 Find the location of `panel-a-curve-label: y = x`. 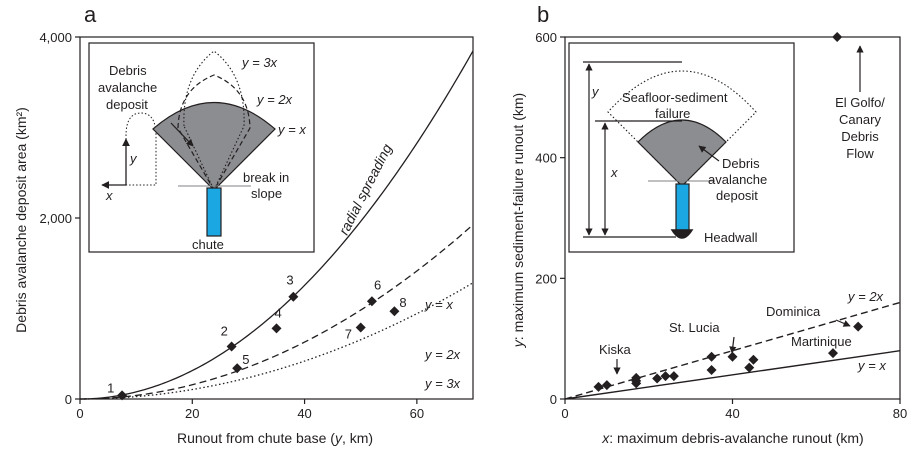

panel-a-curve-label: y = x is located at coordinates (438, 304).